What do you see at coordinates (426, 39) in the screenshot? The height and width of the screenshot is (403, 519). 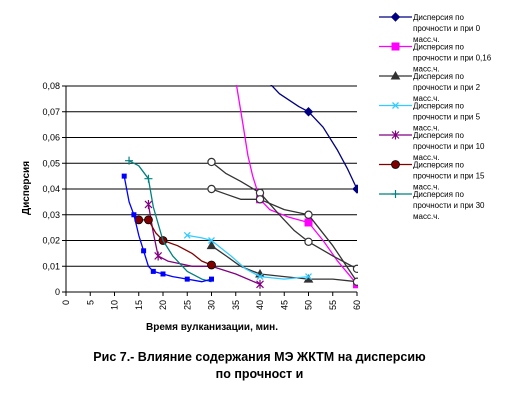 I see `legend-label-1: масс.ч.` at bounding box center [426, 39].